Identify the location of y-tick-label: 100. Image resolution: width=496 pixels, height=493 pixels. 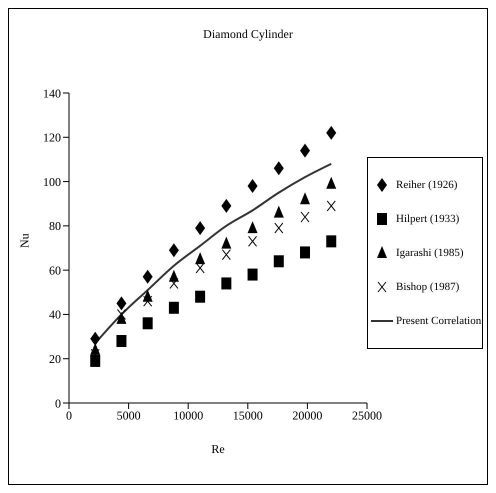
(52, 181).